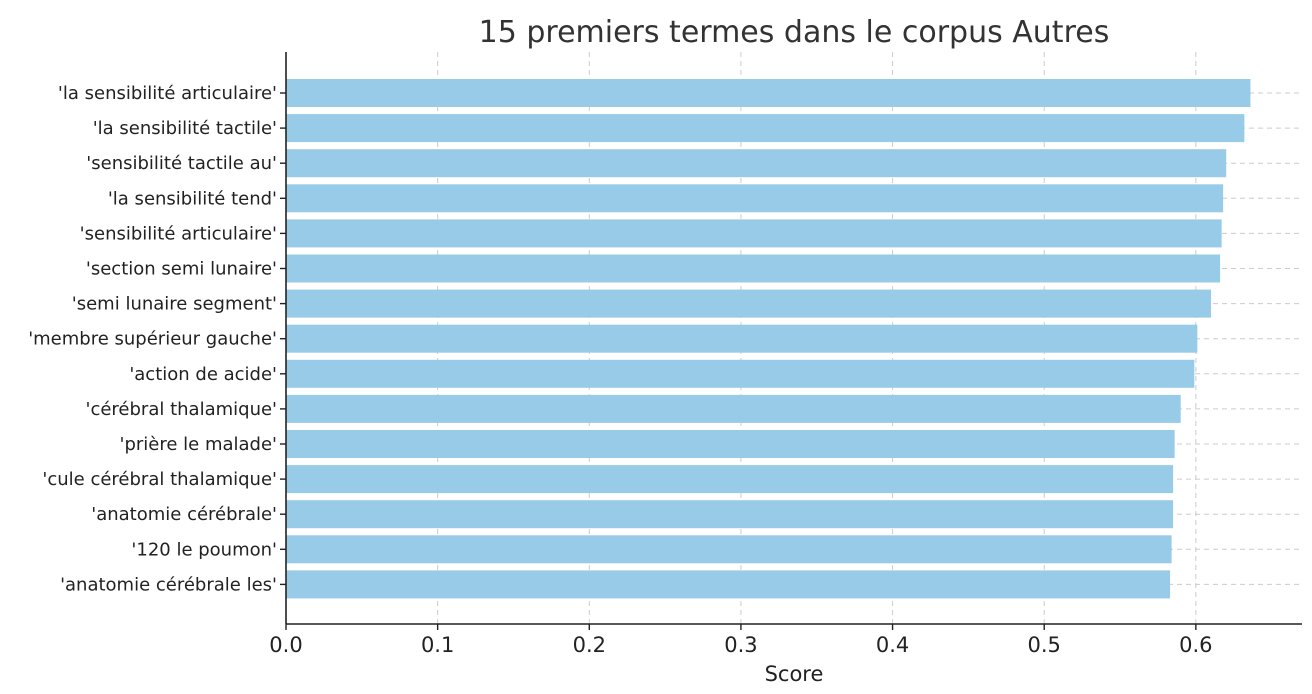 Image resolution: width=1312 pixels, height=694 pixels. What do you see at coordinates (181, 269) in the screenshot?
I see `y-tick-label: 'section semi lunaire'` at bounding box center [181, 269].